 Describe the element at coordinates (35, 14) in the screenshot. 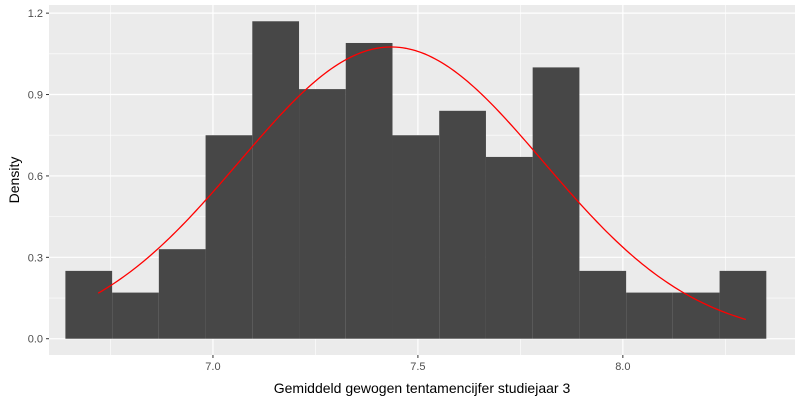

I see `y-tick-label: 1.2` at that location.